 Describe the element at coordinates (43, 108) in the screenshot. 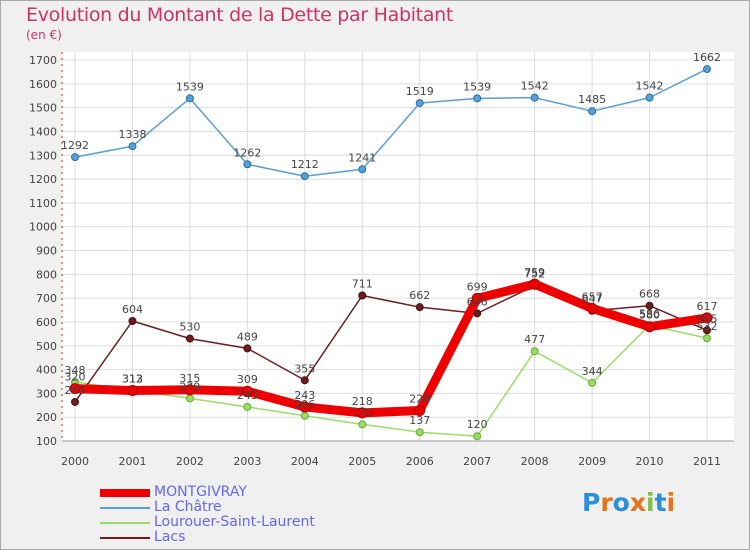

I see `y-tick-label: 1500` at that location.